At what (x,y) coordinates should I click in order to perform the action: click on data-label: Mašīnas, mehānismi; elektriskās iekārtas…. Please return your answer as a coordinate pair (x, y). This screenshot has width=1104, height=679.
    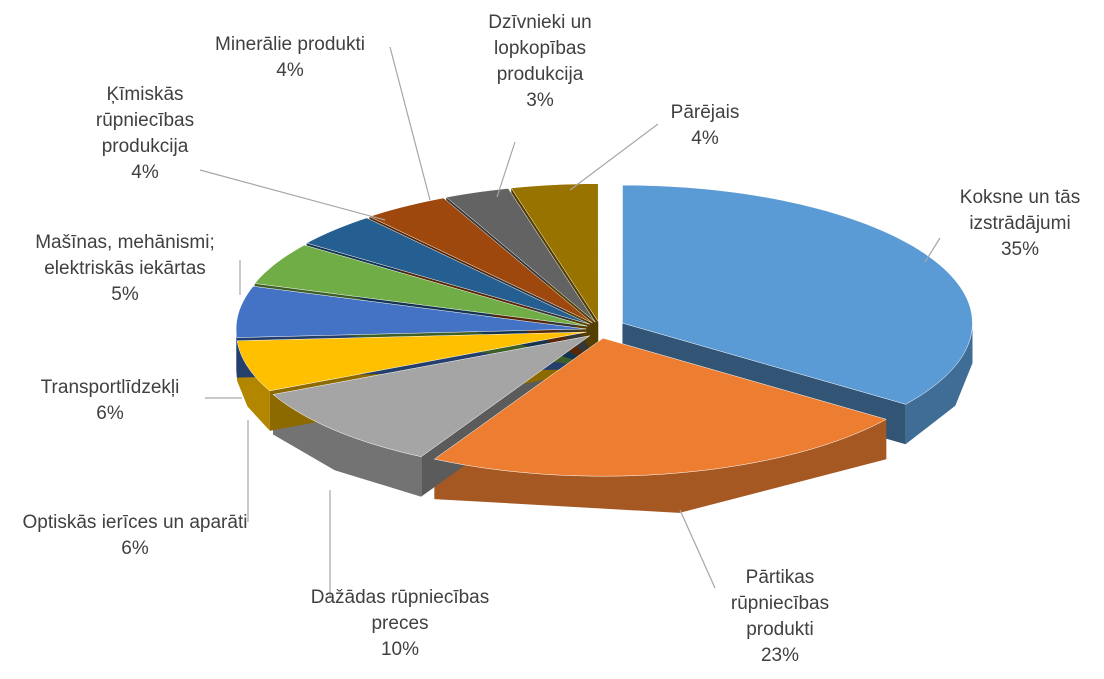
    Looking at the image, I should click on (125, 269).